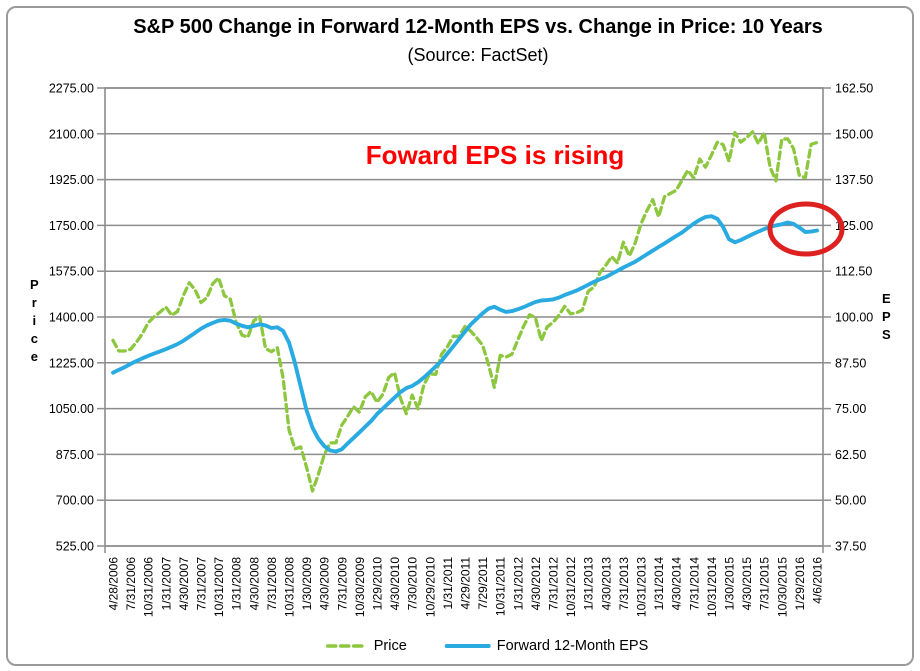 Image resolution: width=920 pixels, height=671 pixels. I want to click on x-axis-tick-label: 7/31/2006, so click(131, 584).